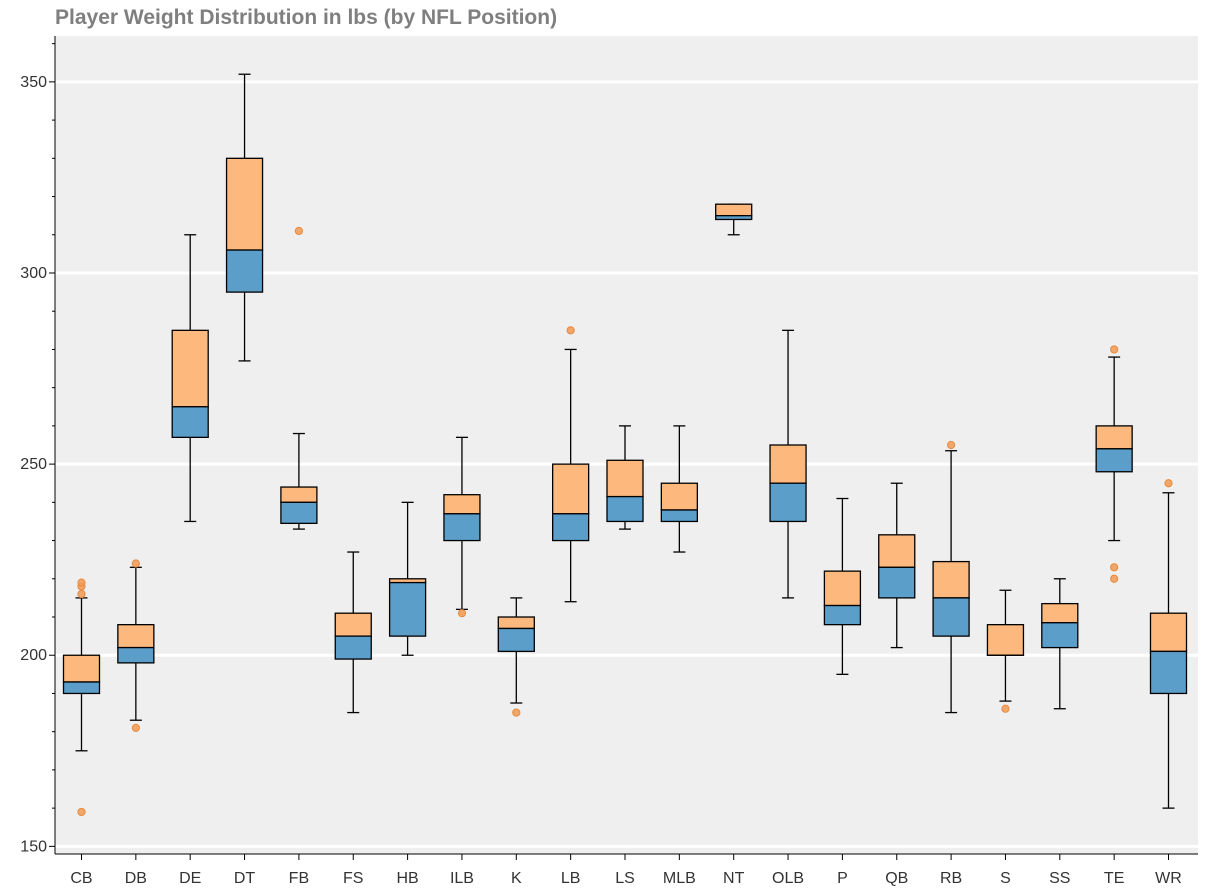 This screenshot has height=896, width=1207. I want to click on x-tick-label-olb: OLB, so click(788, 878).